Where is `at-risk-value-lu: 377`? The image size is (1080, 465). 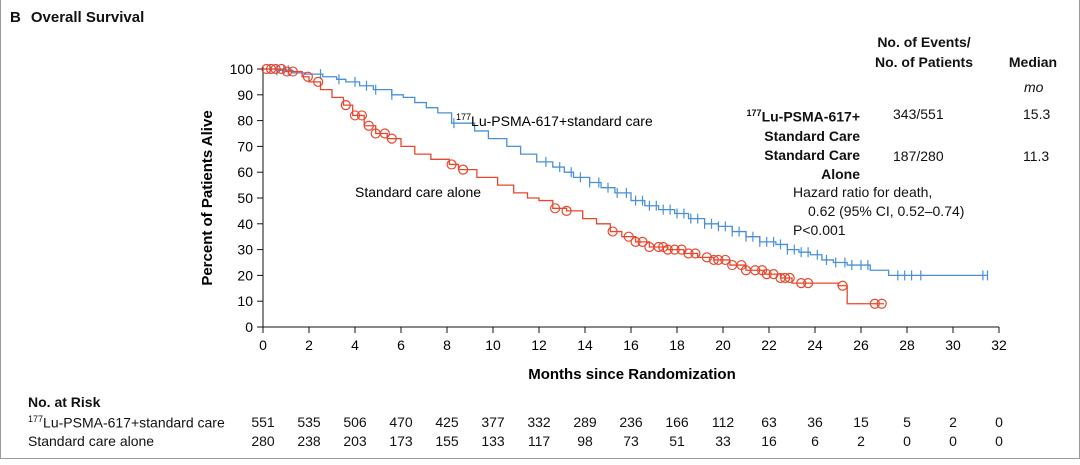
at-risk-value-lu: 377 is located at coordinates (493, 422).